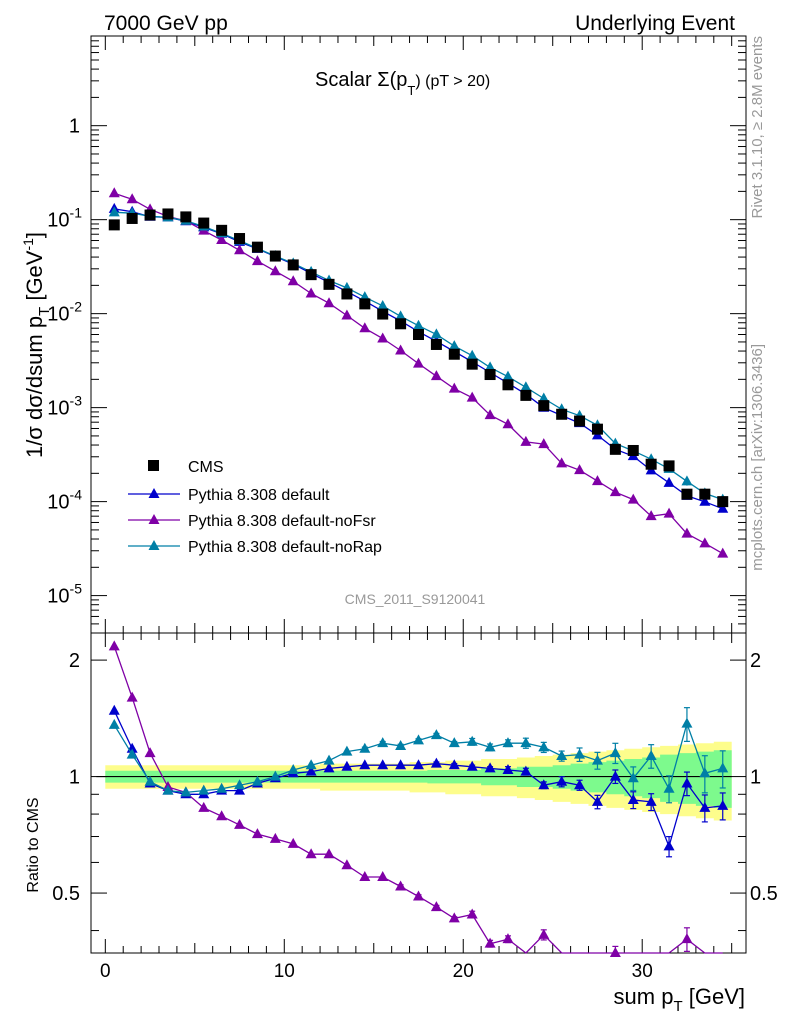 The image size is (786, 1024). I want to click on y-tick-label-exp: -4, so click(76, 495).